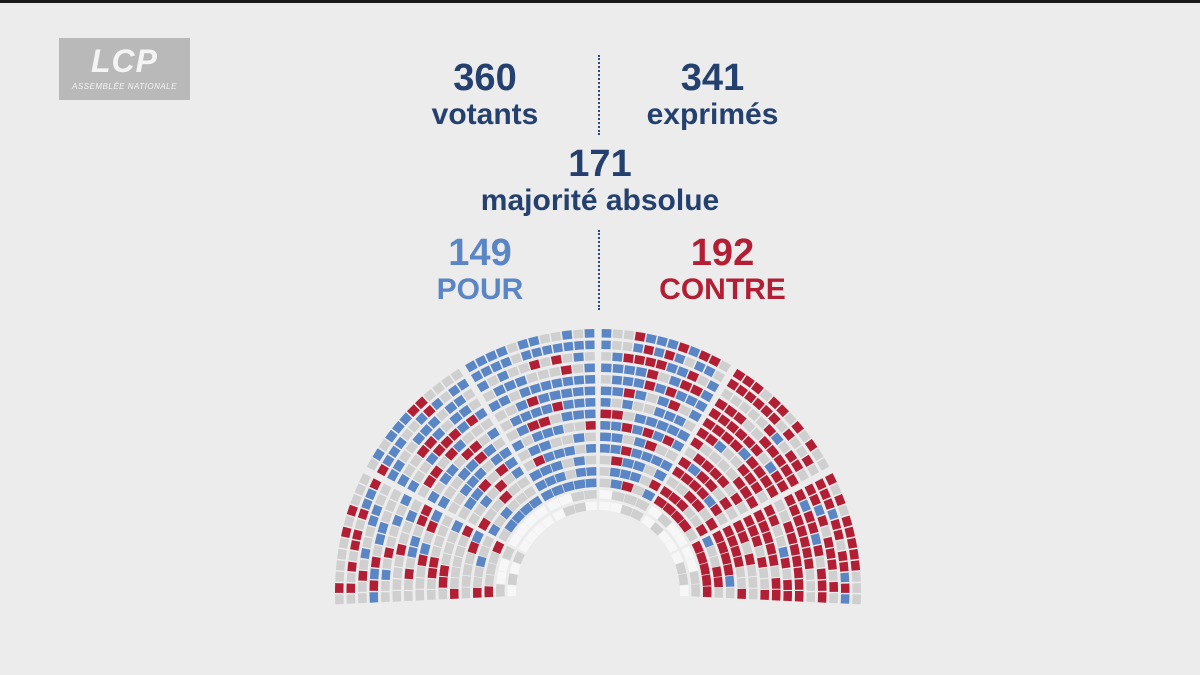 This screenshot has height=675, width=1200. I want to click on votants-block: 360 votants, so click(485, 95).